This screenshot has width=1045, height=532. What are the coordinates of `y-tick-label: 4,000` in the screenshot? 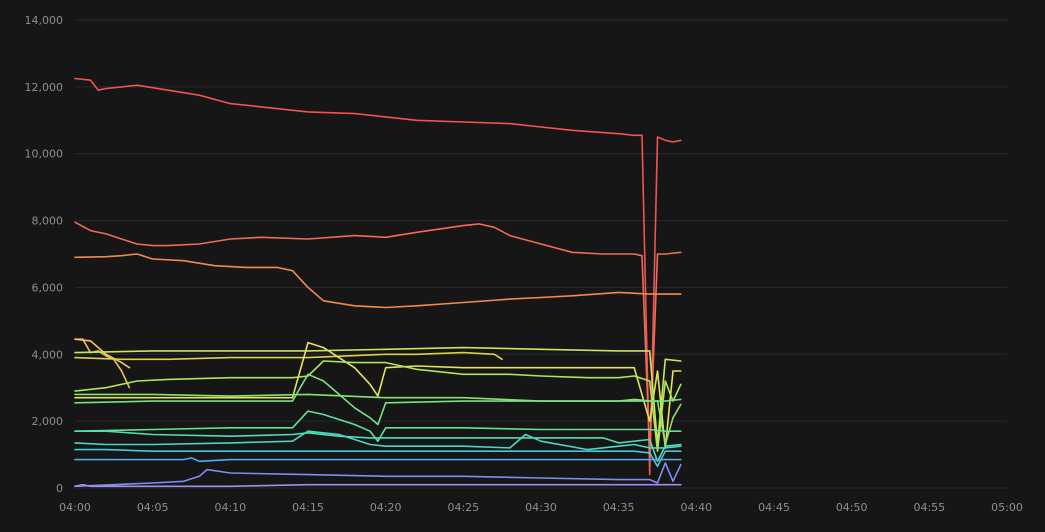 It's located at (48, 354).